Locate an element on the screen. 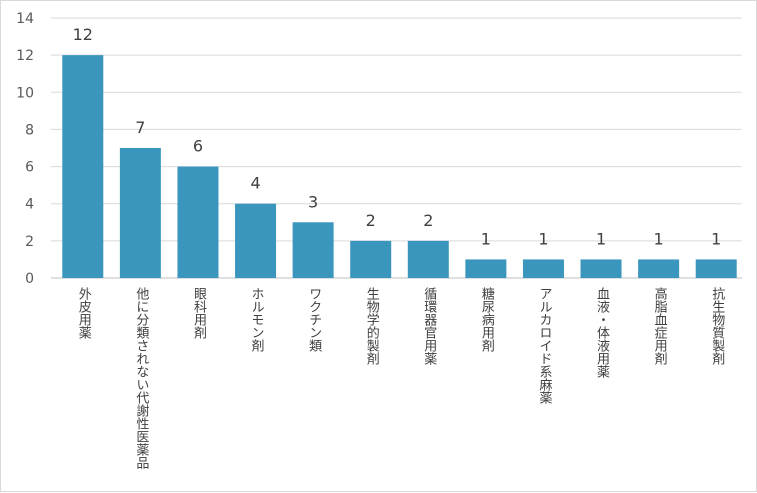 The width and height of the screenshot is (757, 493). data-label: 4 is located at coordinates (255, 183).